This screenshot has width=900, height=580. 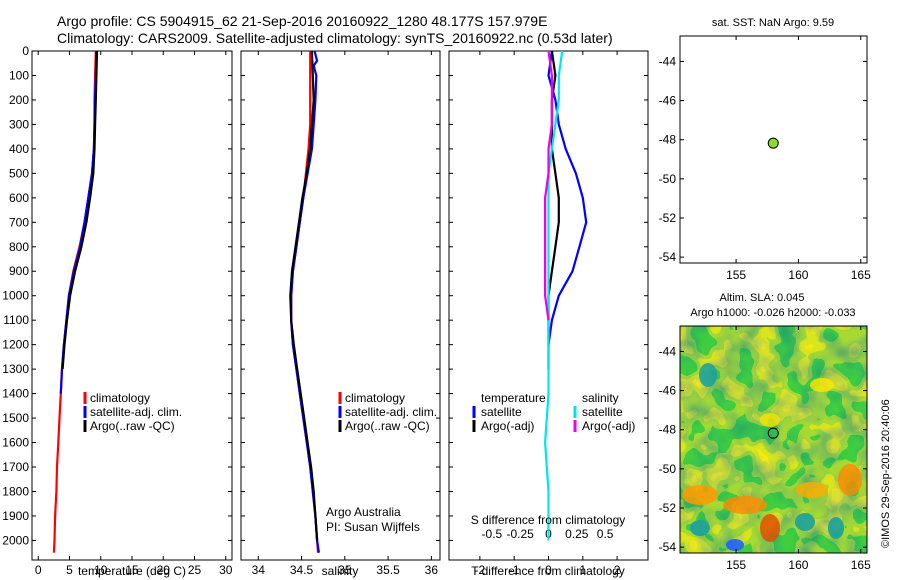 I want to click on top-x-tick-label: 0.5, so click(x=605, y=534).